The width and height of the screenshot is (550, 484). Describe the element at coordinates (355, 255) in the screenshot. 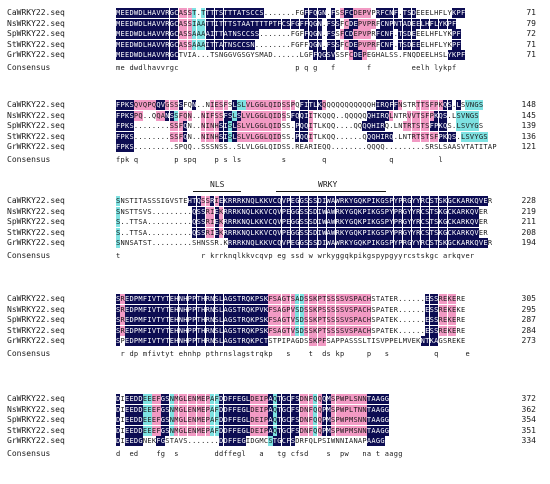

I see `consensus-cell: p` at that location.